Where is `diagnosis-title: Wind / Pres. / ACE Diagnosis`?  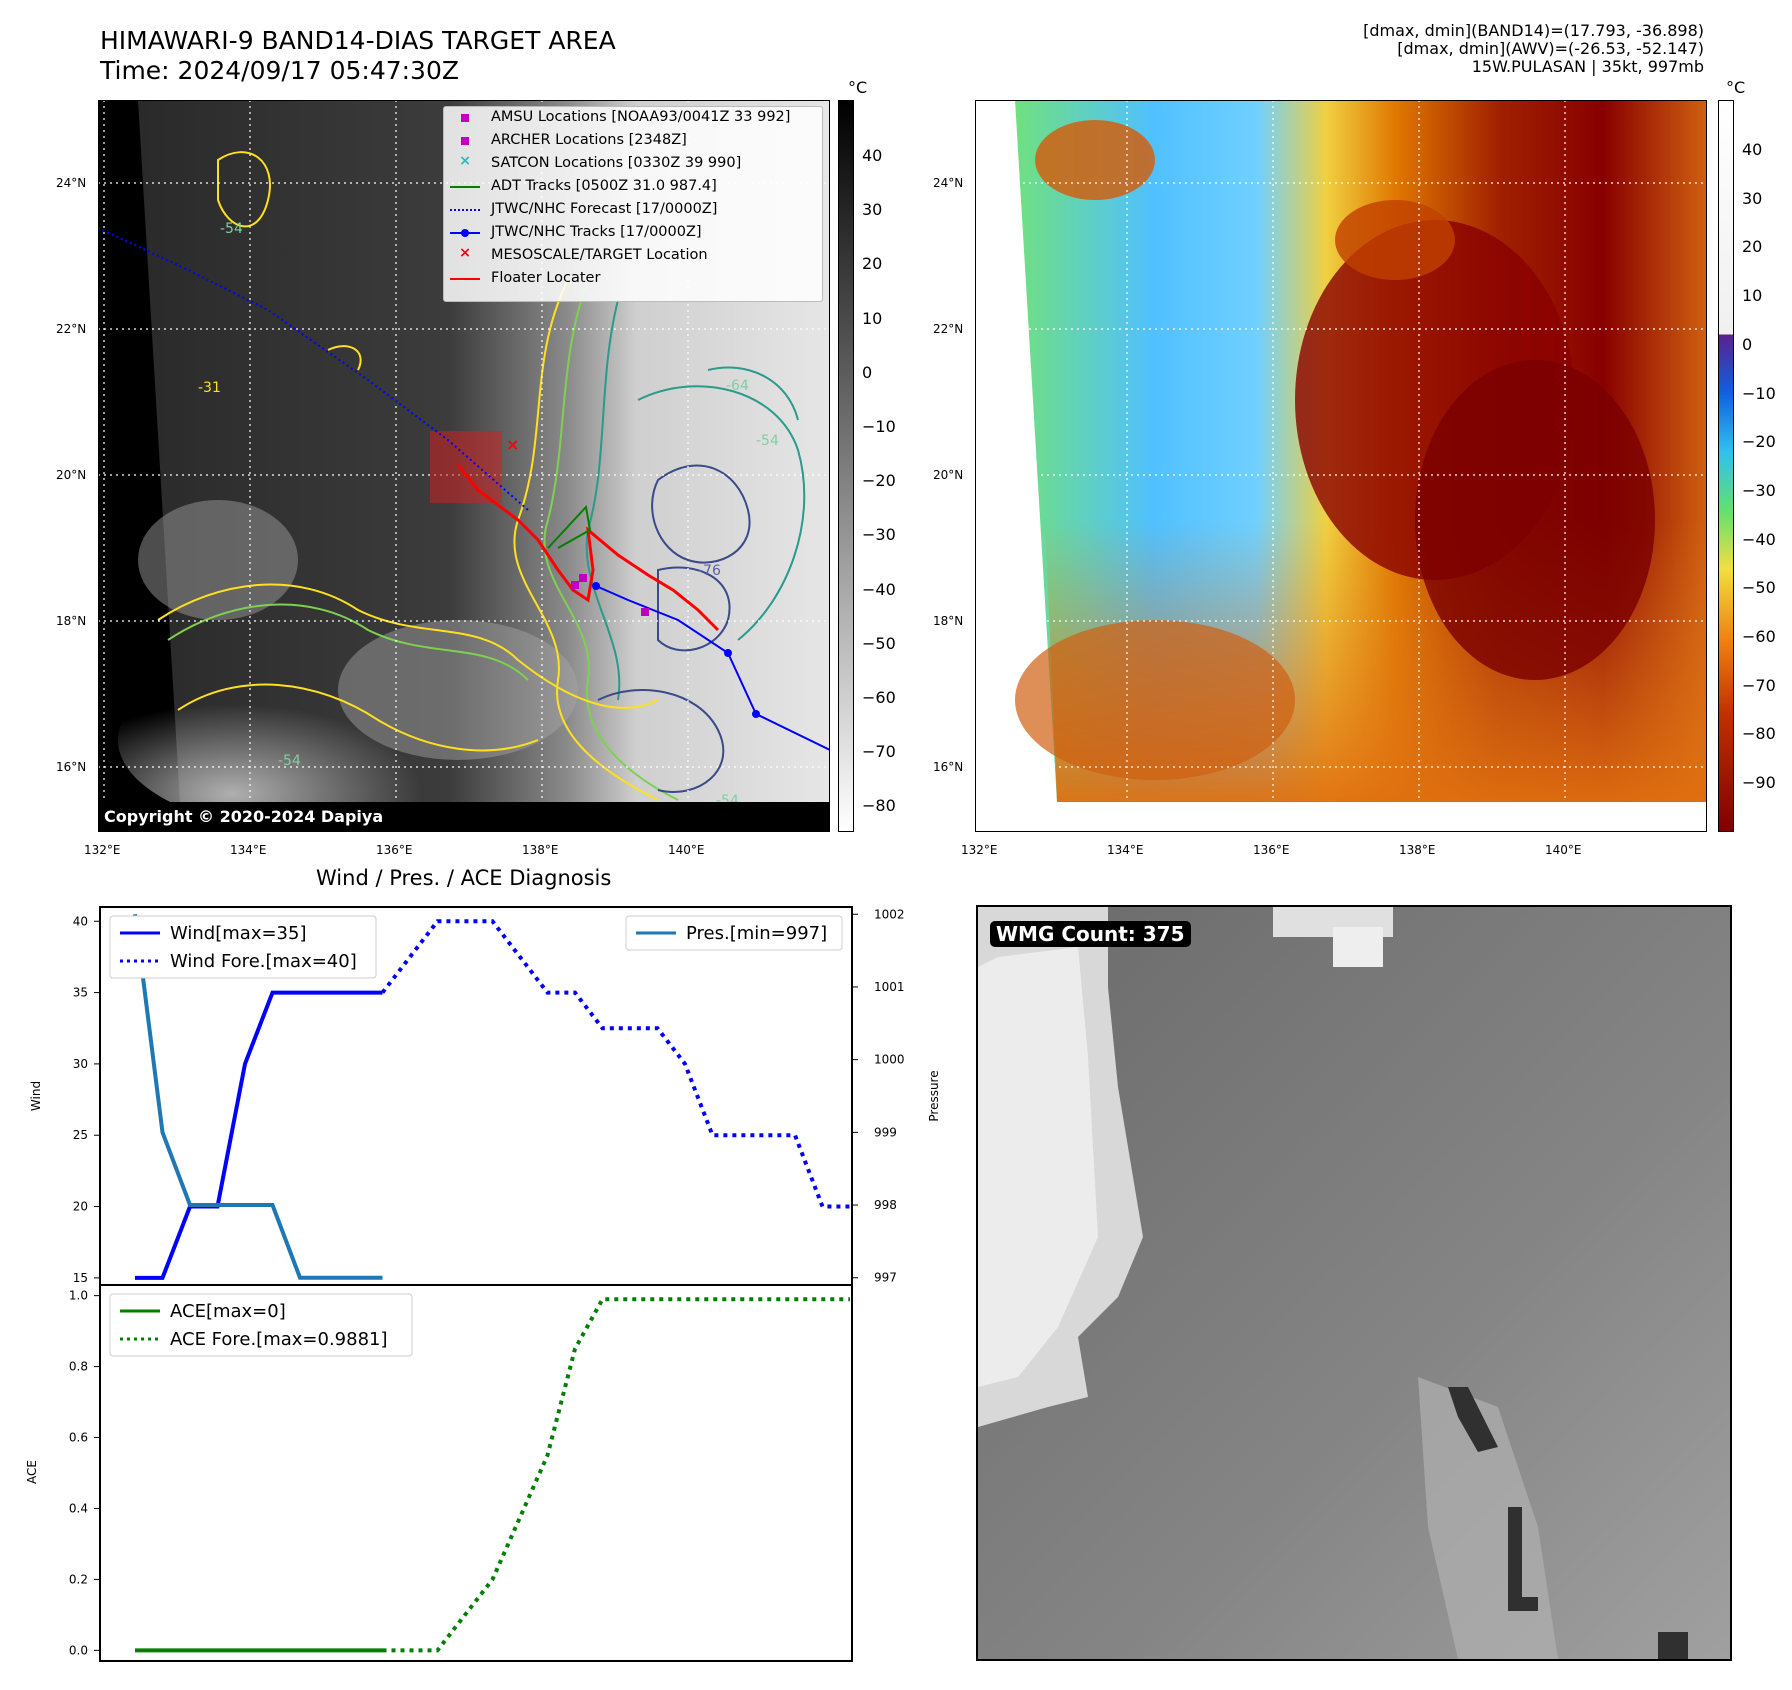 diagnosis-title: Wind / Pres. / ACE Diagnosis is located at coordinates (464, 878).